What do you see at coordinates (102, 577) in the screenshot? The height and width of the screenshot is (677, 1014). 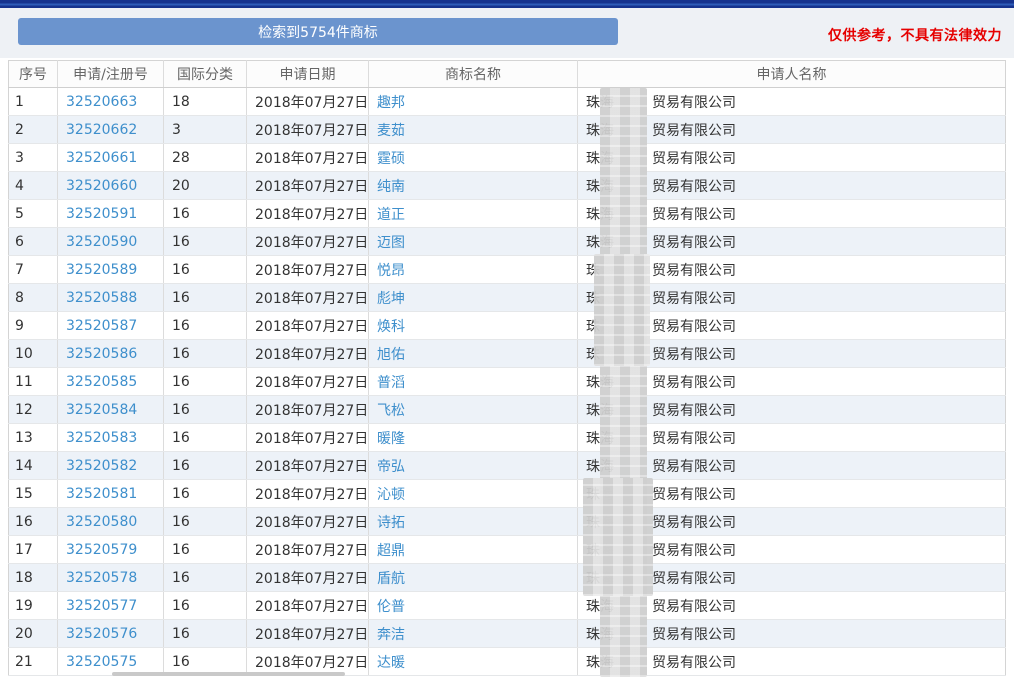 I see `application-number-link: 32520578` at bounding box center [102, 577].